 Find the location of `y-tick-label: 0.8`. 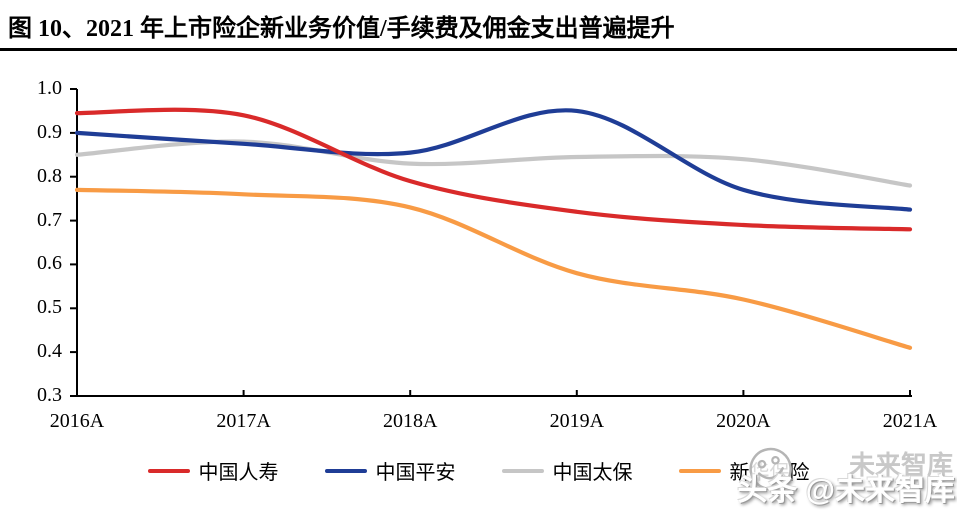

y-tick-label: 0.8 is located at coordinates (49, 175).